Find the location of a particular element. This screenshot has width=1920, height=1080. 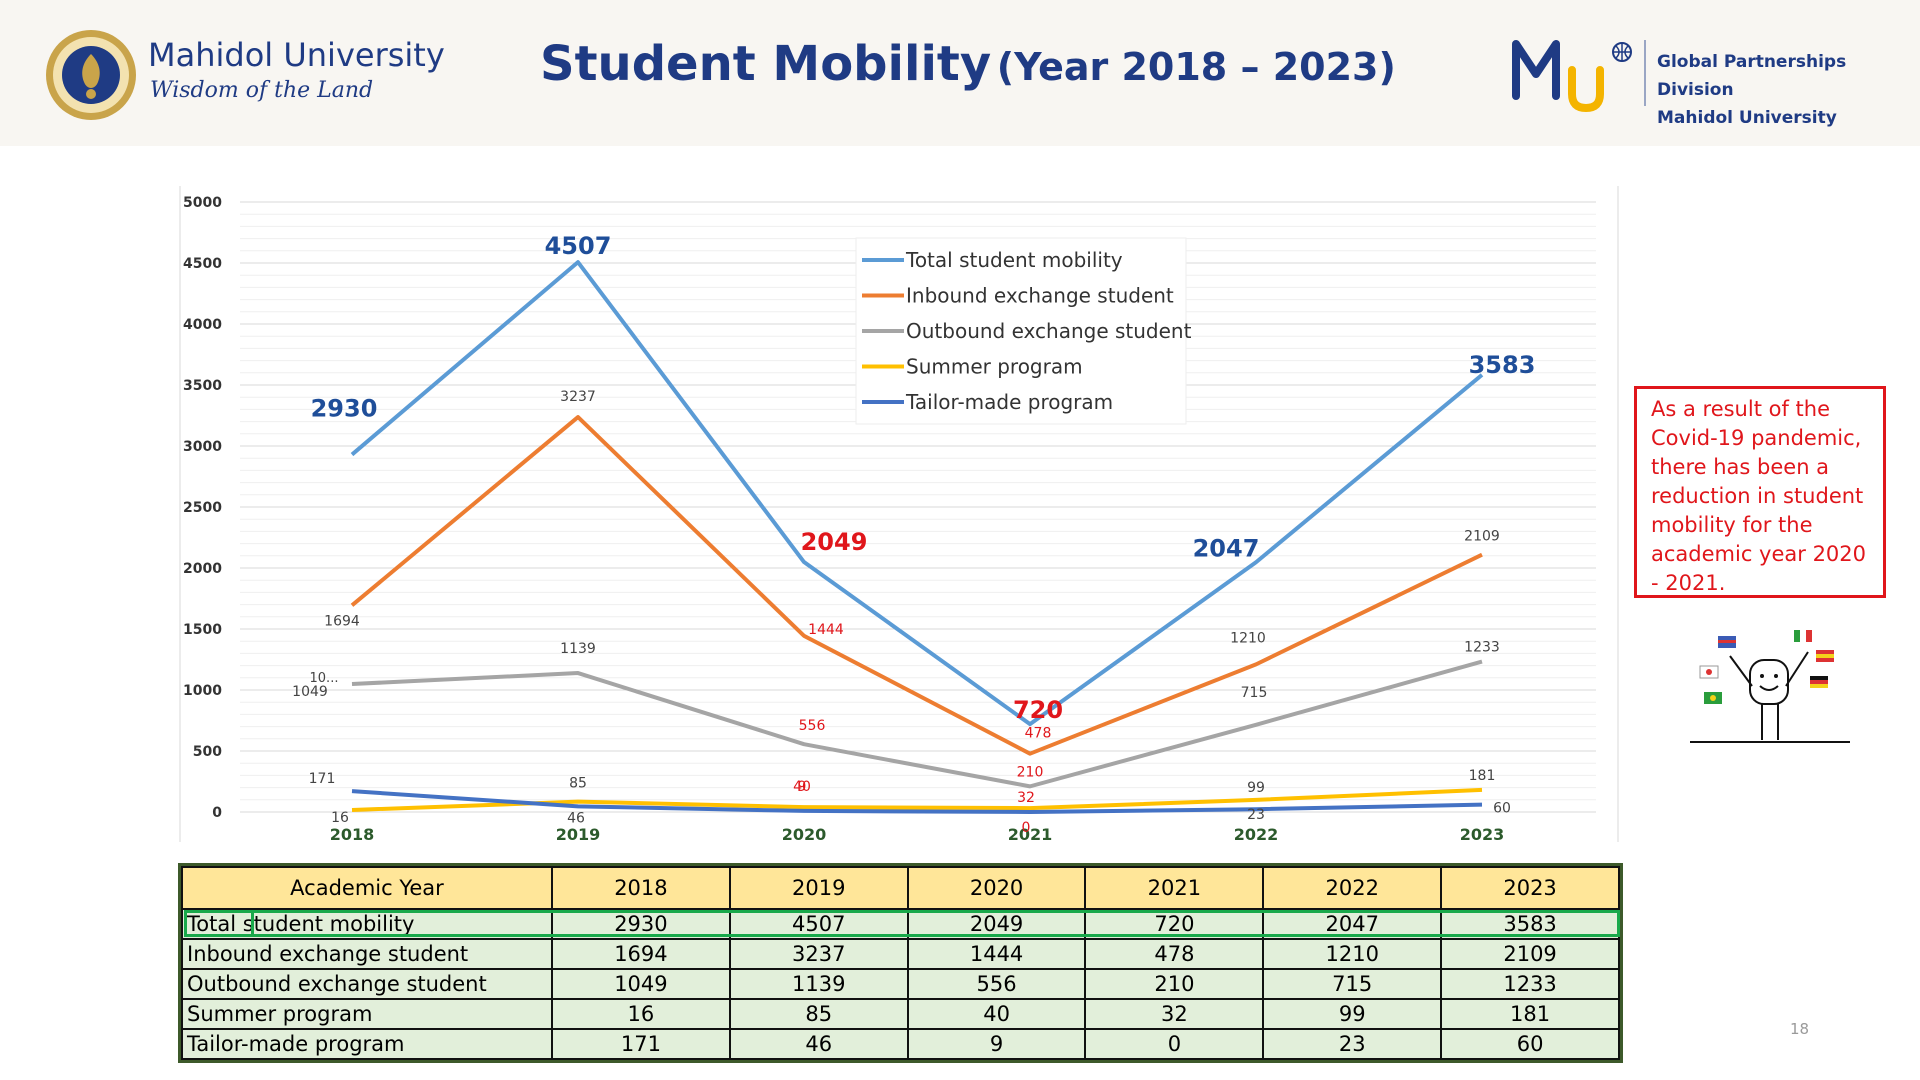

table-row: Tailor-made program 171 46 9 0 23 60 is located at coordinates (900, 1044).